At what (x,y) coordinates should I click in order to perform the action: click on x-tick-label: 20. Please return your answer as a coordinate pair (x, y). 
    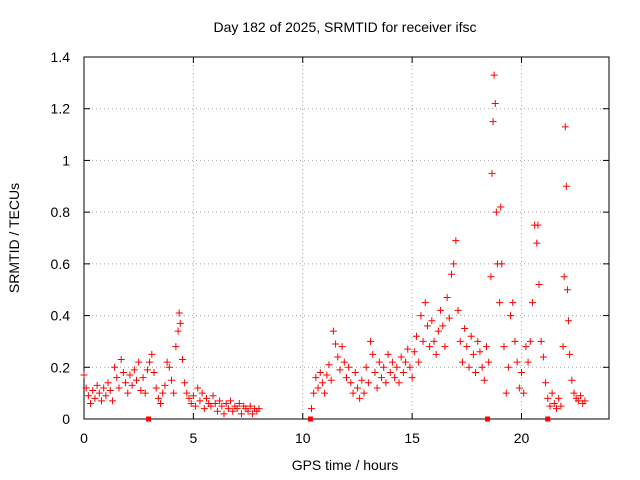
    Looking at the image, I should click on (522, 438).